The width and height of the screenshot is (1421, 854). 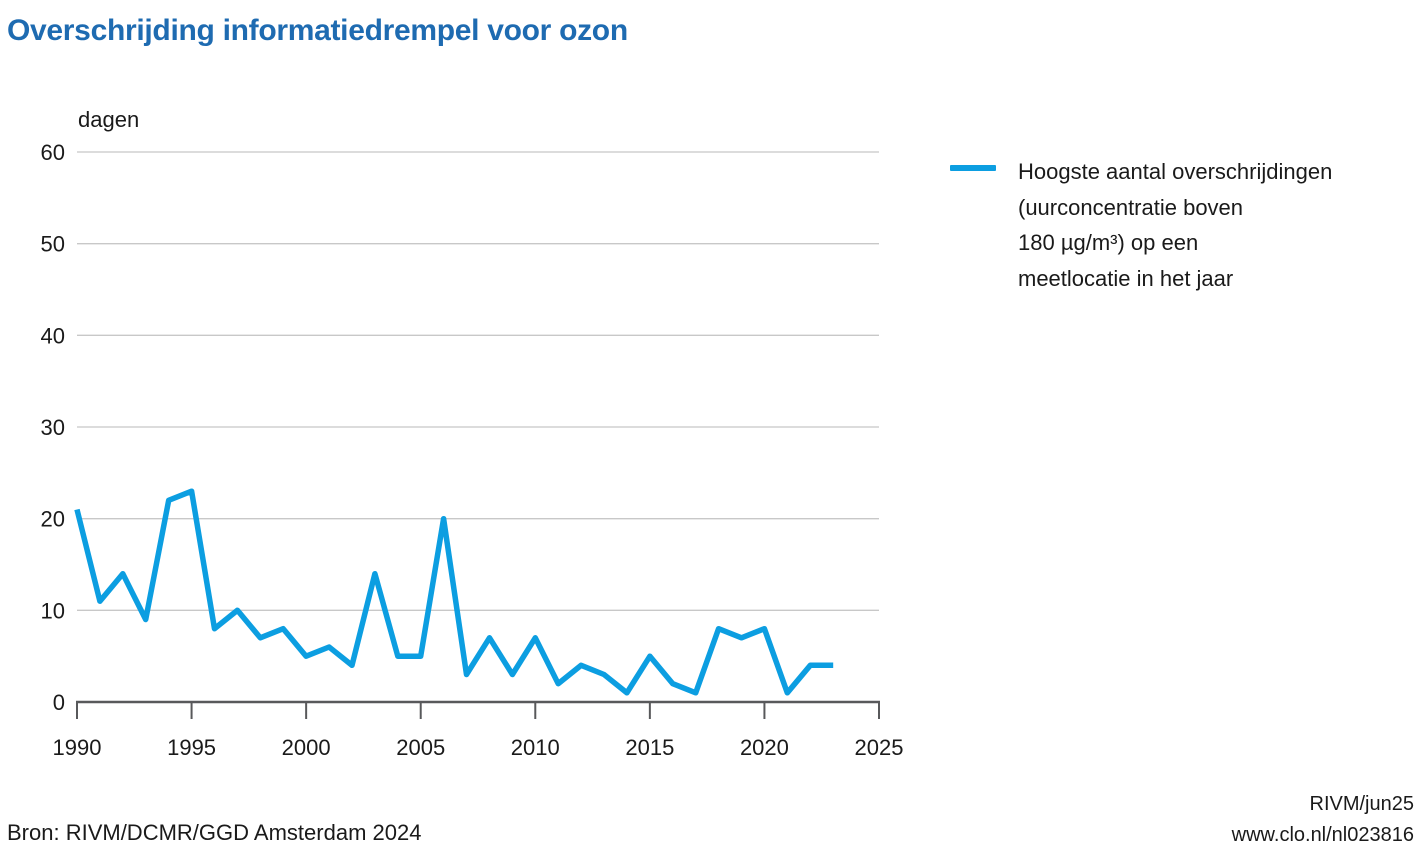 What do you see at coordinates (306, 747) in the screenshot?
I see `x-tick-label: 2000` at bounding box center [306, 747].